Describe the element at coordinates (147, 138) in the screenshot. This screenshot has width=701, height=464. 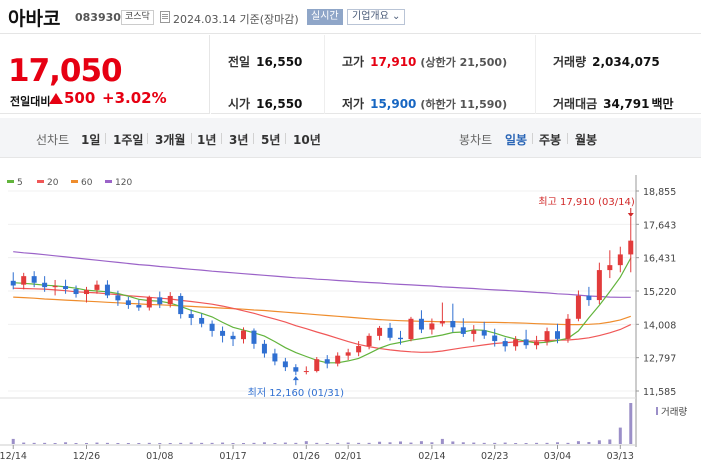
I see `tab-divider` at that location.